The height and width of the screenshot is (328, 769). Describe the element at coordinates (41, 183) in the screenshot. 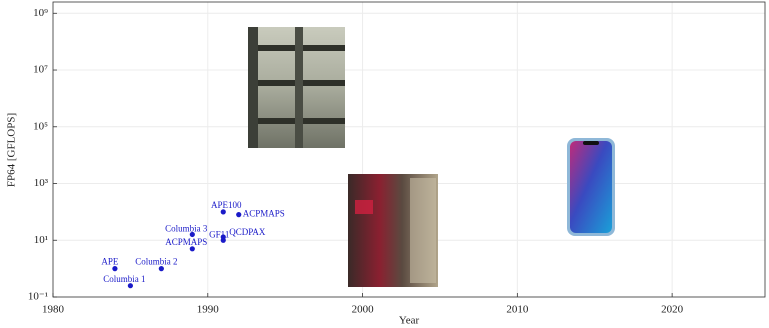

I see `y-tick-label: 10³` at that location.